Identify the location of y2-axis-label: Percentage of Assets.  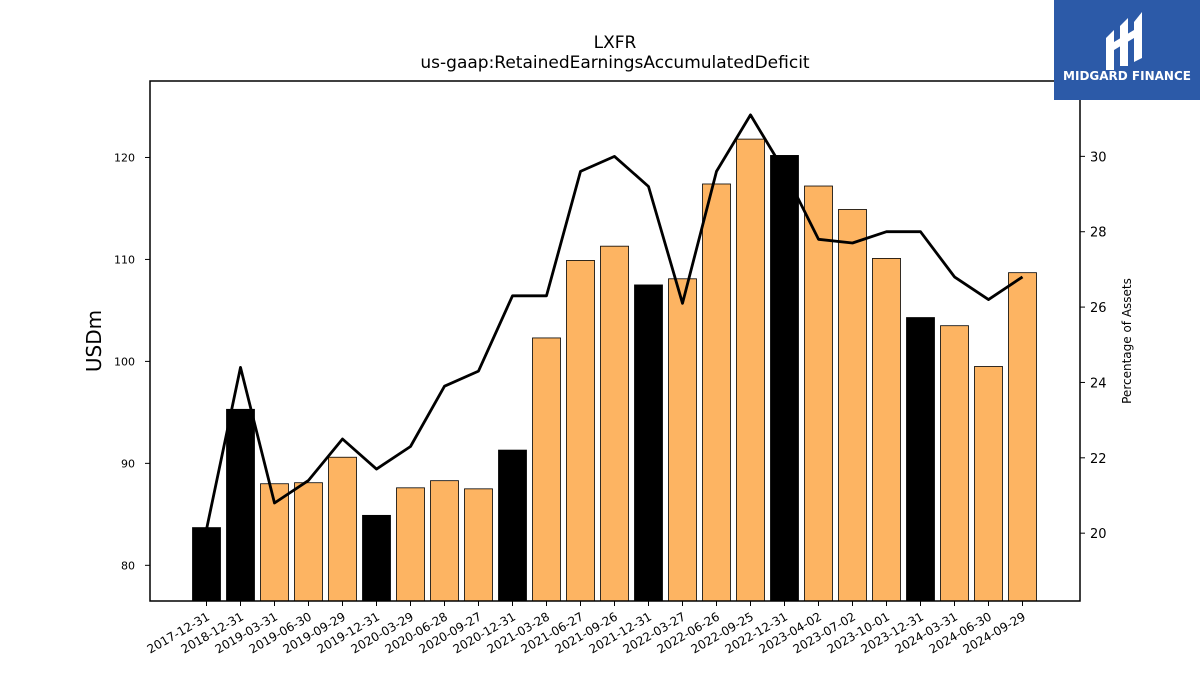
(1127, 341).